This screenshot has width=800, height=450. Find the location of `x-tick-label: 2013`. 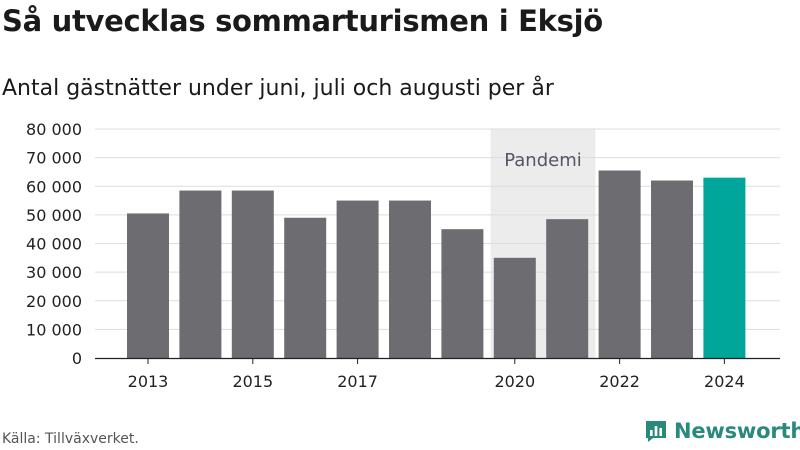

x-tick-label: 2013 is located at coordinates (148, 381).